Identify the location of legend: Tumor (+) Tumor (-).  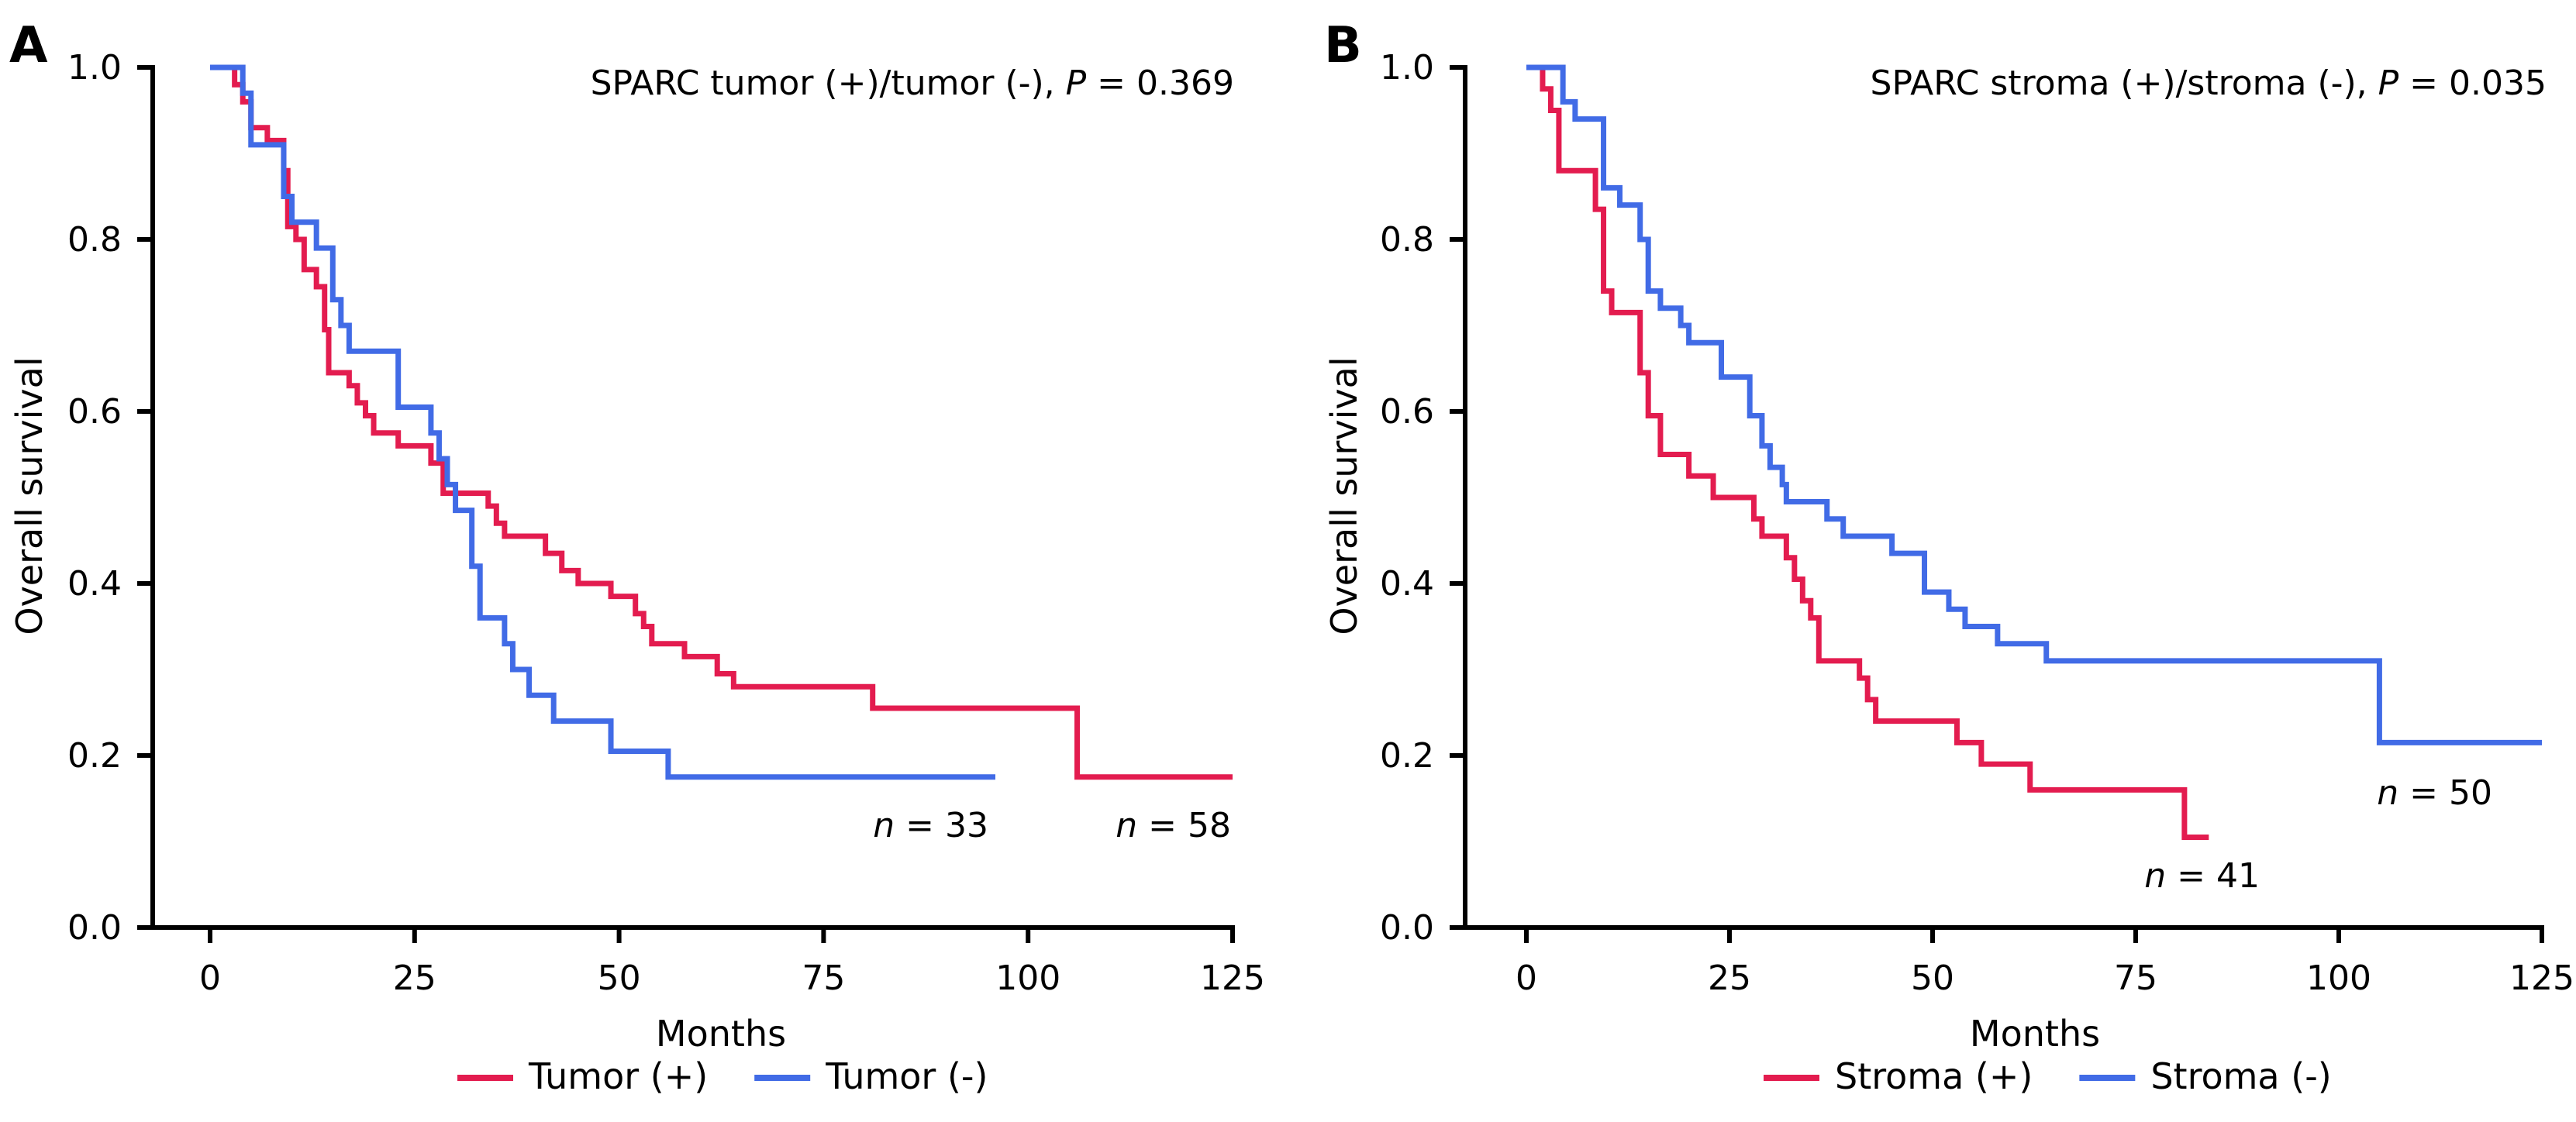
(722, 1076).